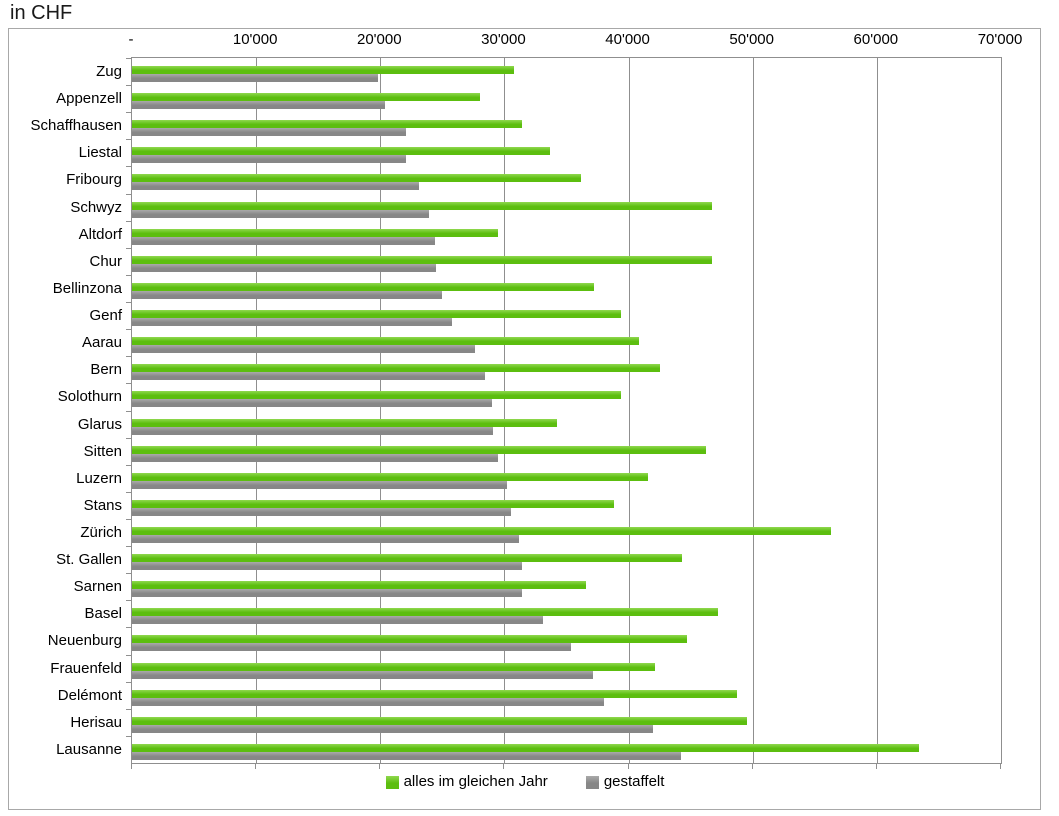 This screenshot has height=816, width=1059. What do you see at coordinates (385, 341) in the screenshot?
I see `bar-alles-im-gleichen-jahr-aarau` at bounding box center [385, 341].